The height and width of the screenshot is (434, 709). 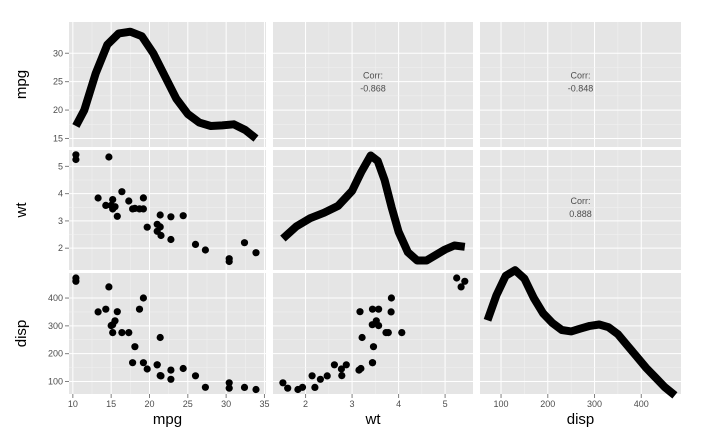 What do you see at coordinates (398, 404) in the screenshot?
I see `x-tick-label: 4` at bounding box center [398, 404].